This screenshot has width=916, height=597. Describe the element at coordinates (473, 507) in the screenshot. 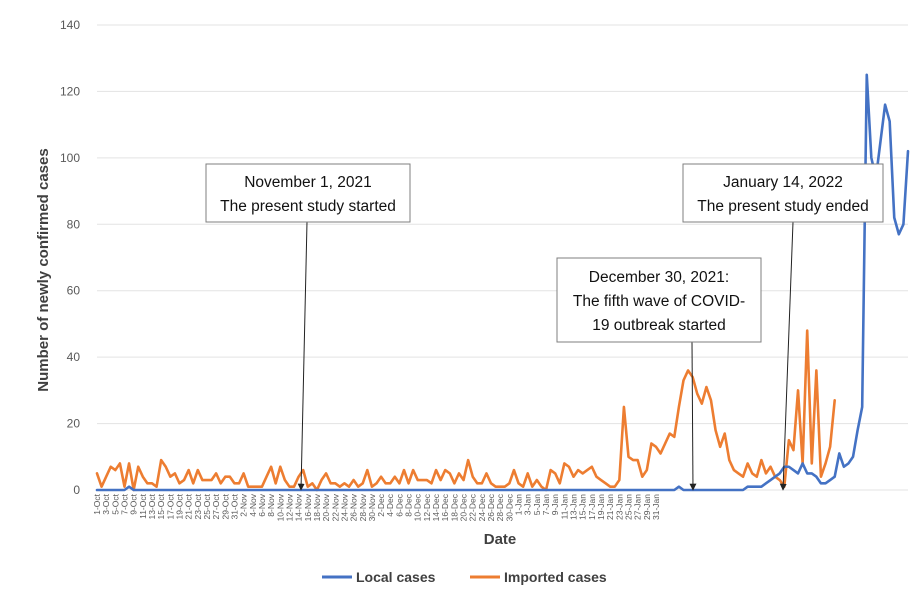

I see `x-tick-label: 22-Dec` at that location.